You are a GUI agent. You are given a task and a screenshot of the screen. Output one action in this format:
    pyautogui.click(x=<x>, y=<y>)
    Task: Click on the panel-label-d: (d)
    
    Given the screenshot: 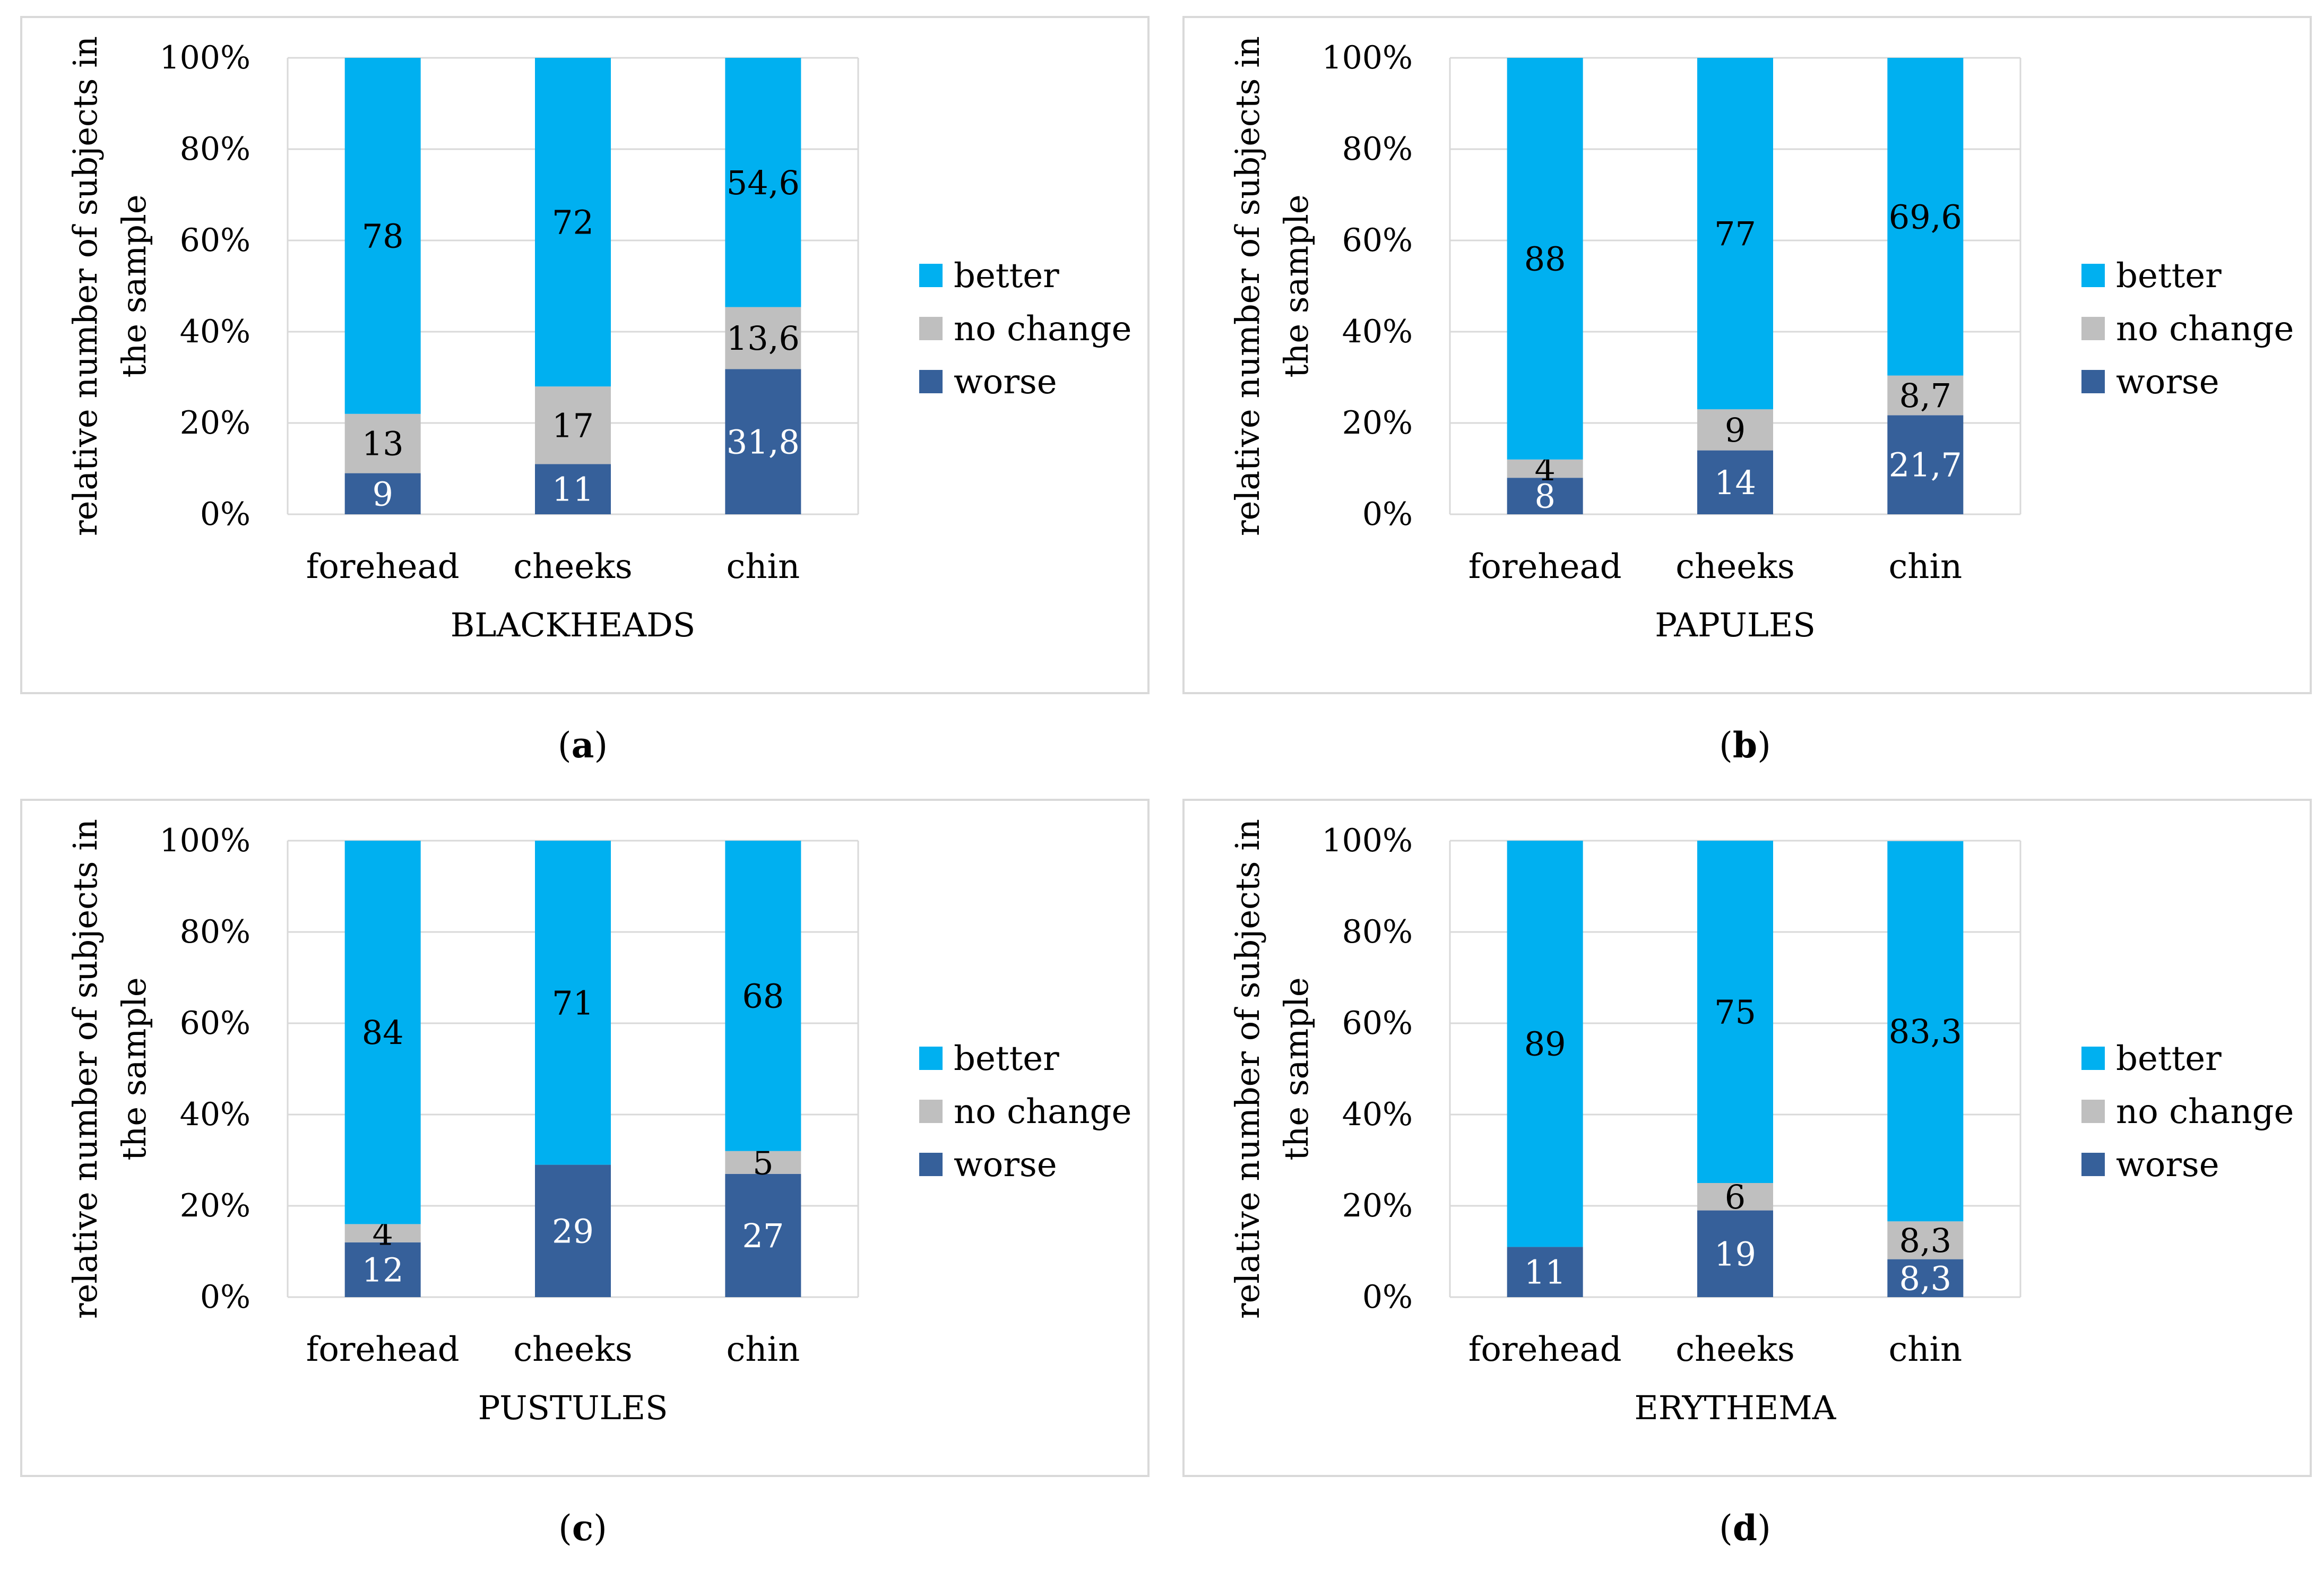 What is the action you would take?
    pyautogui.click(x=1745, y=1528)
    